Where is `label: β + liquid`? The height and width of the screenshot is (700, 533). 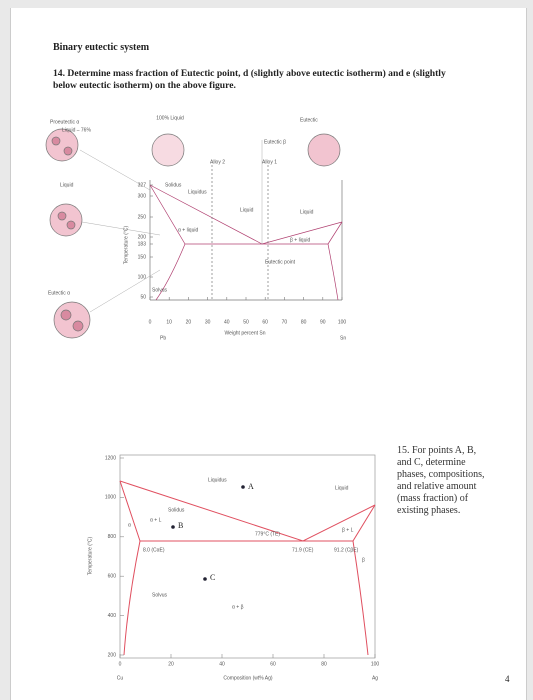 label: β + liquid is located at coordinates (300, 240).